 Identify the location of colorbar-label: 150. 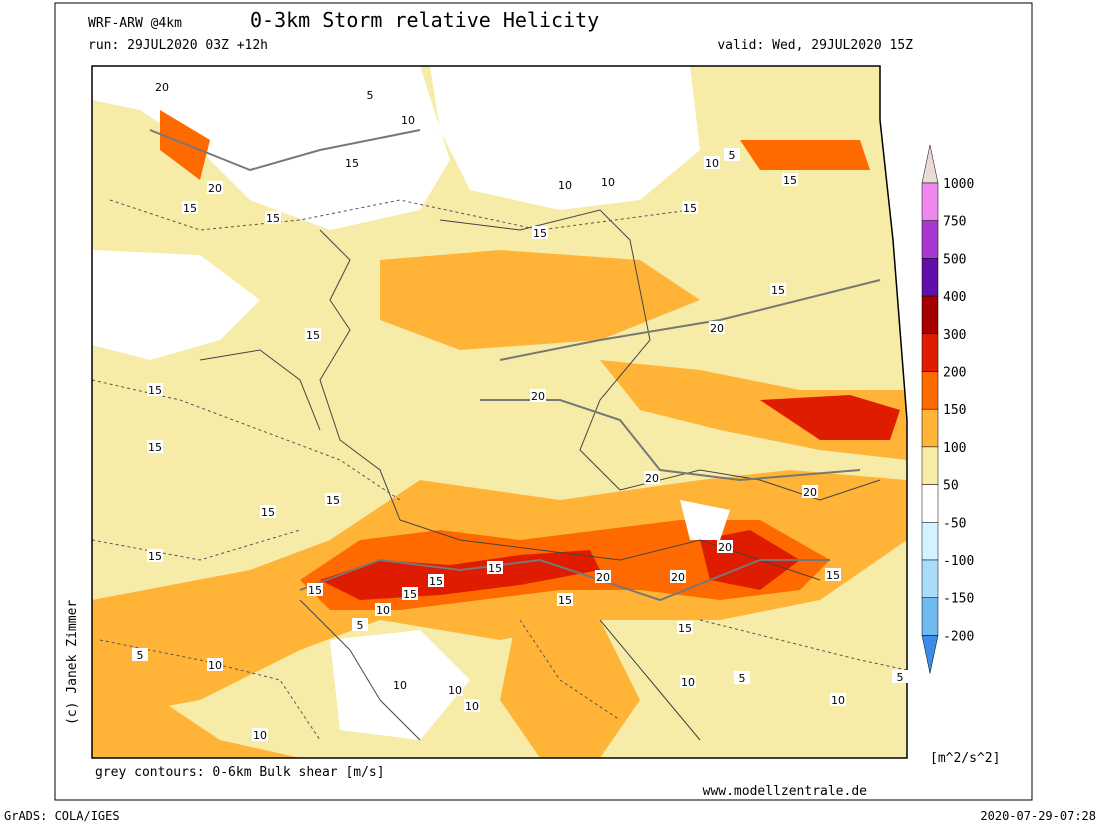
(954, 410).